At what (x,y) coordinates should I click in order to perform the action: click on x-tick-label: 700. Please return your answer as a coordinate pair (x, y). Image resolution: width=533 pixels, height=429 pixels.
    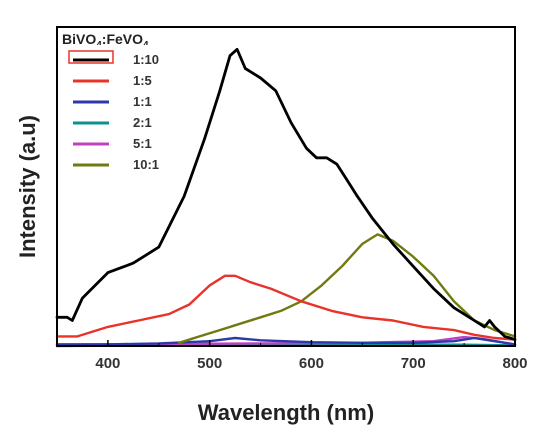
    Looking at the image, I should click on (413, 363).